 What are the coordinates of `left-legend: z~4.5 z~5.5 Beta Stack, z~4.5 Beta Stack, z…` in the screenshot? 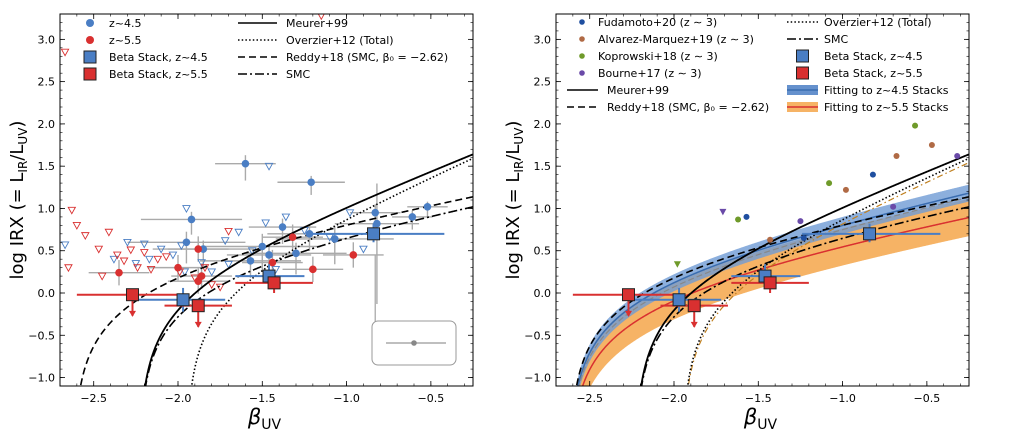 It's located at (265, 49).